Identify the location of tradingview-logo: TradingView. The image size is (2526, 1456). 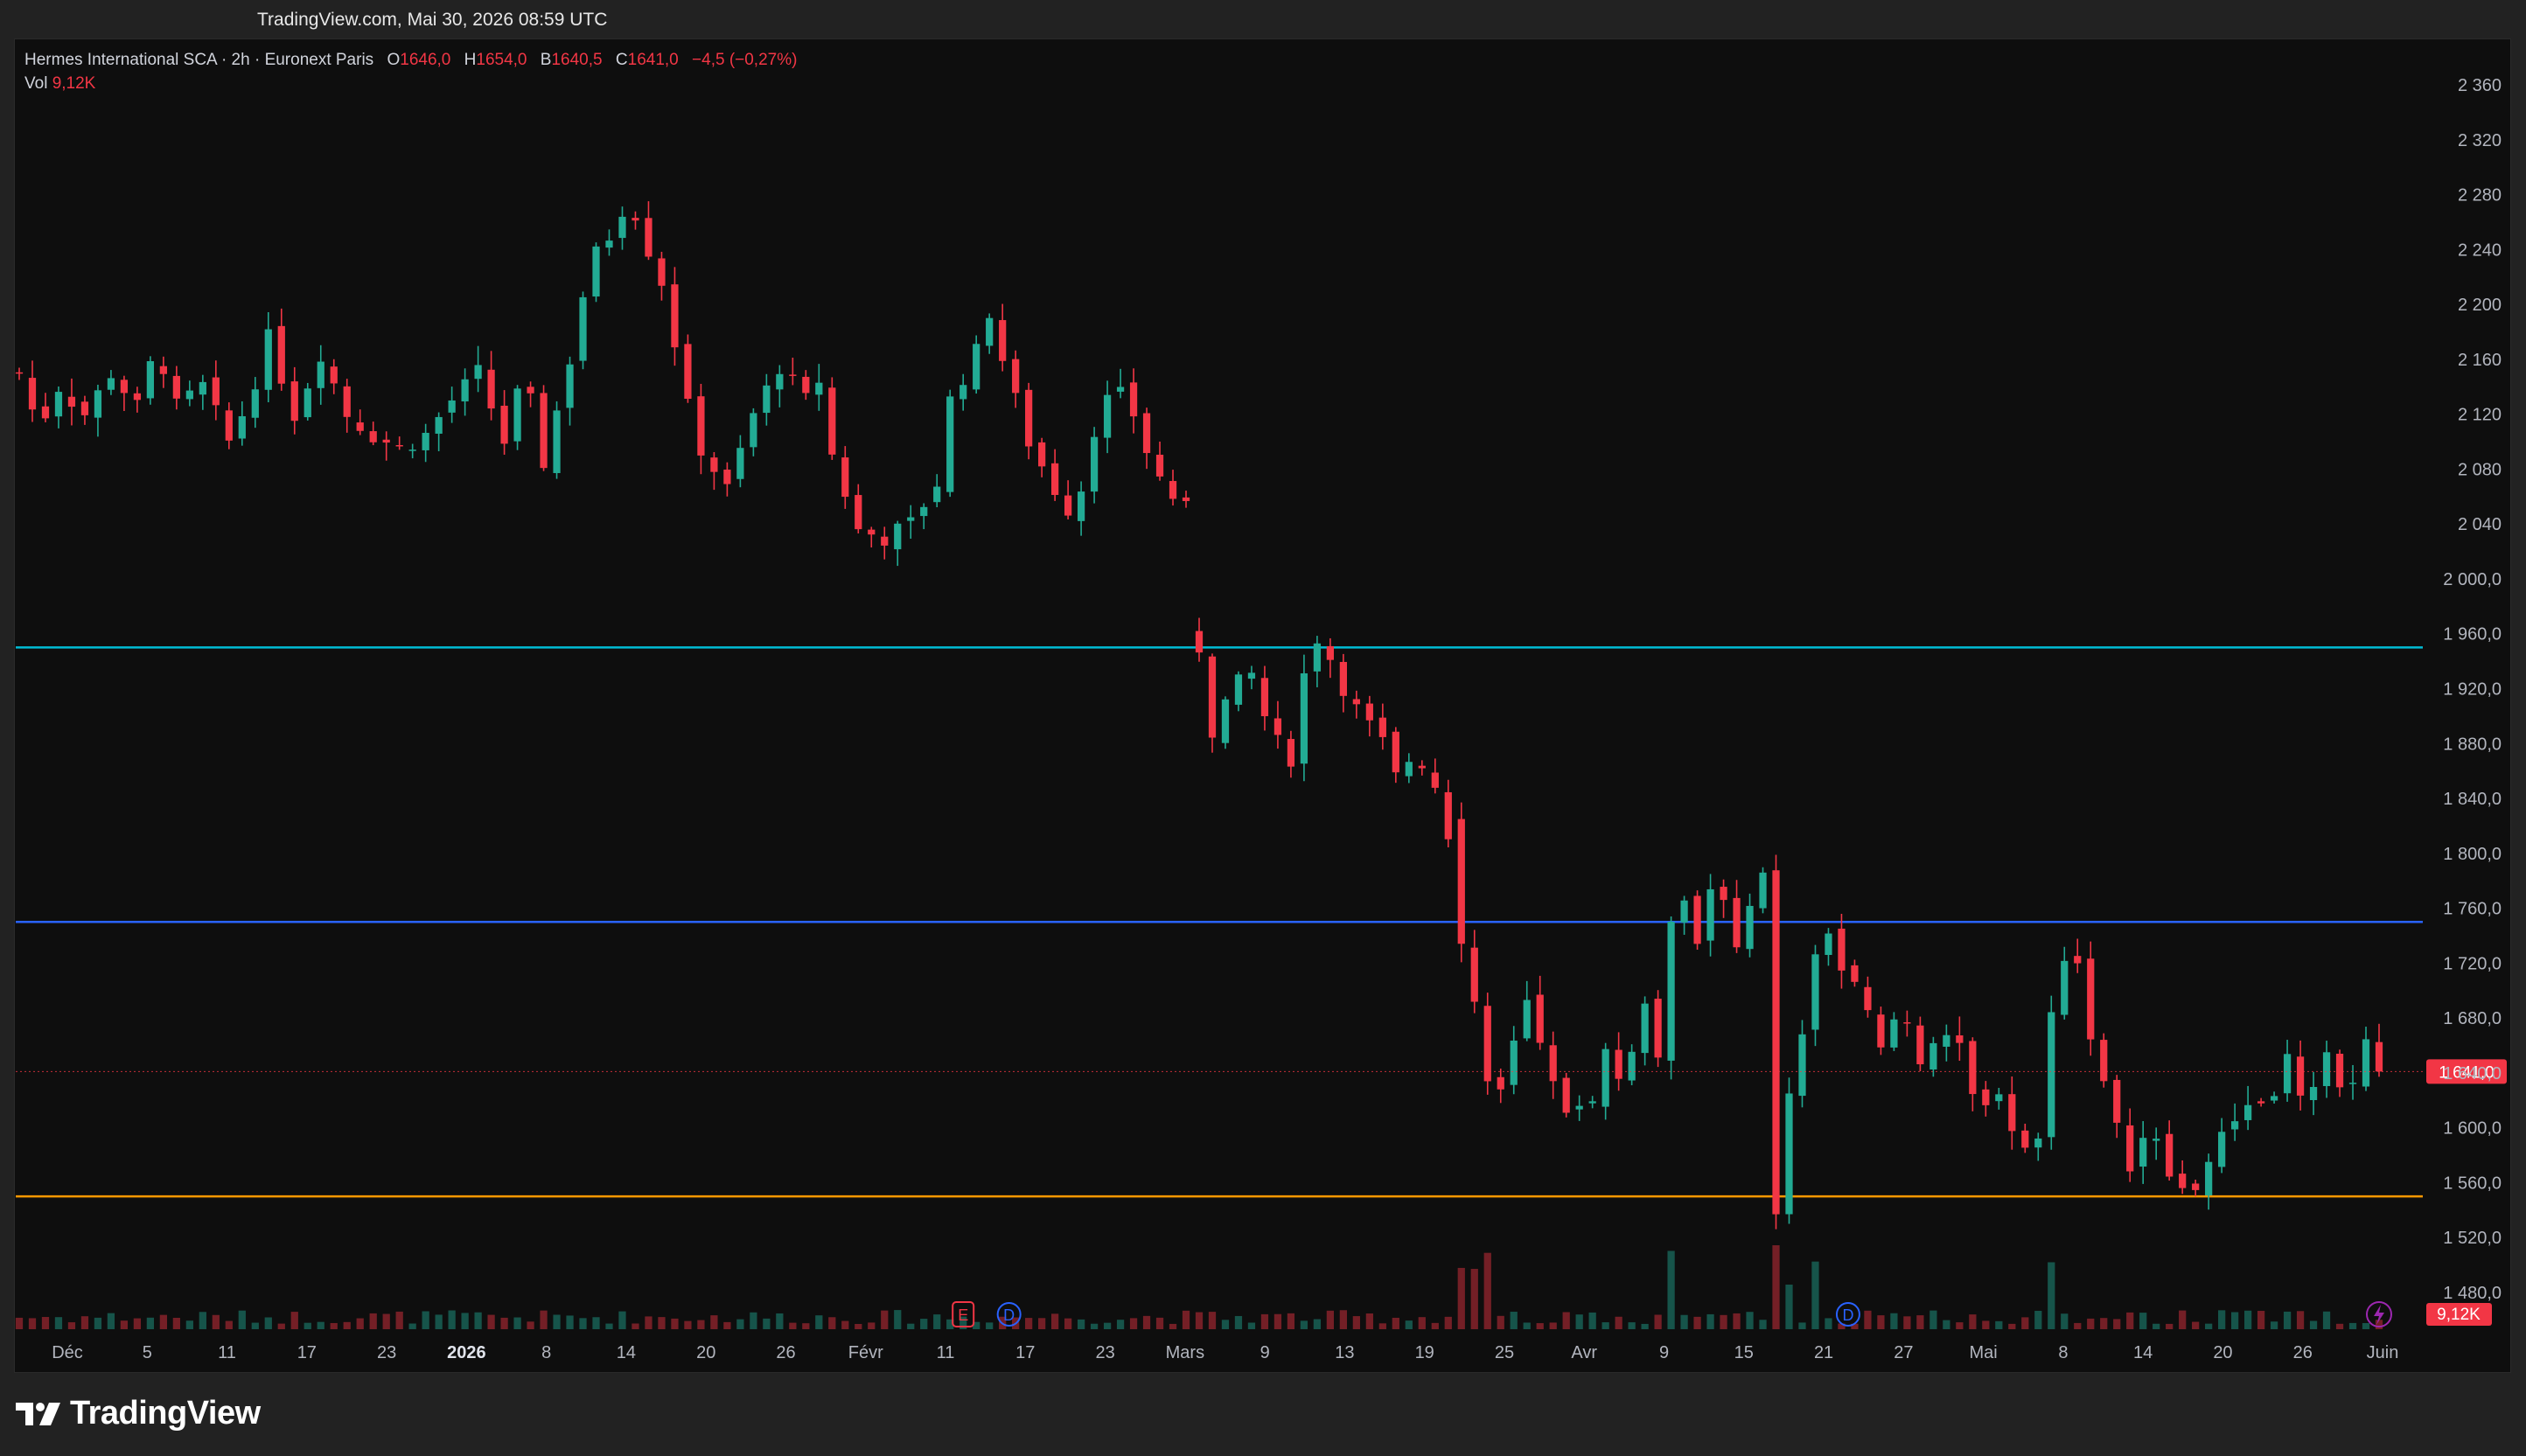
(138, 1413).